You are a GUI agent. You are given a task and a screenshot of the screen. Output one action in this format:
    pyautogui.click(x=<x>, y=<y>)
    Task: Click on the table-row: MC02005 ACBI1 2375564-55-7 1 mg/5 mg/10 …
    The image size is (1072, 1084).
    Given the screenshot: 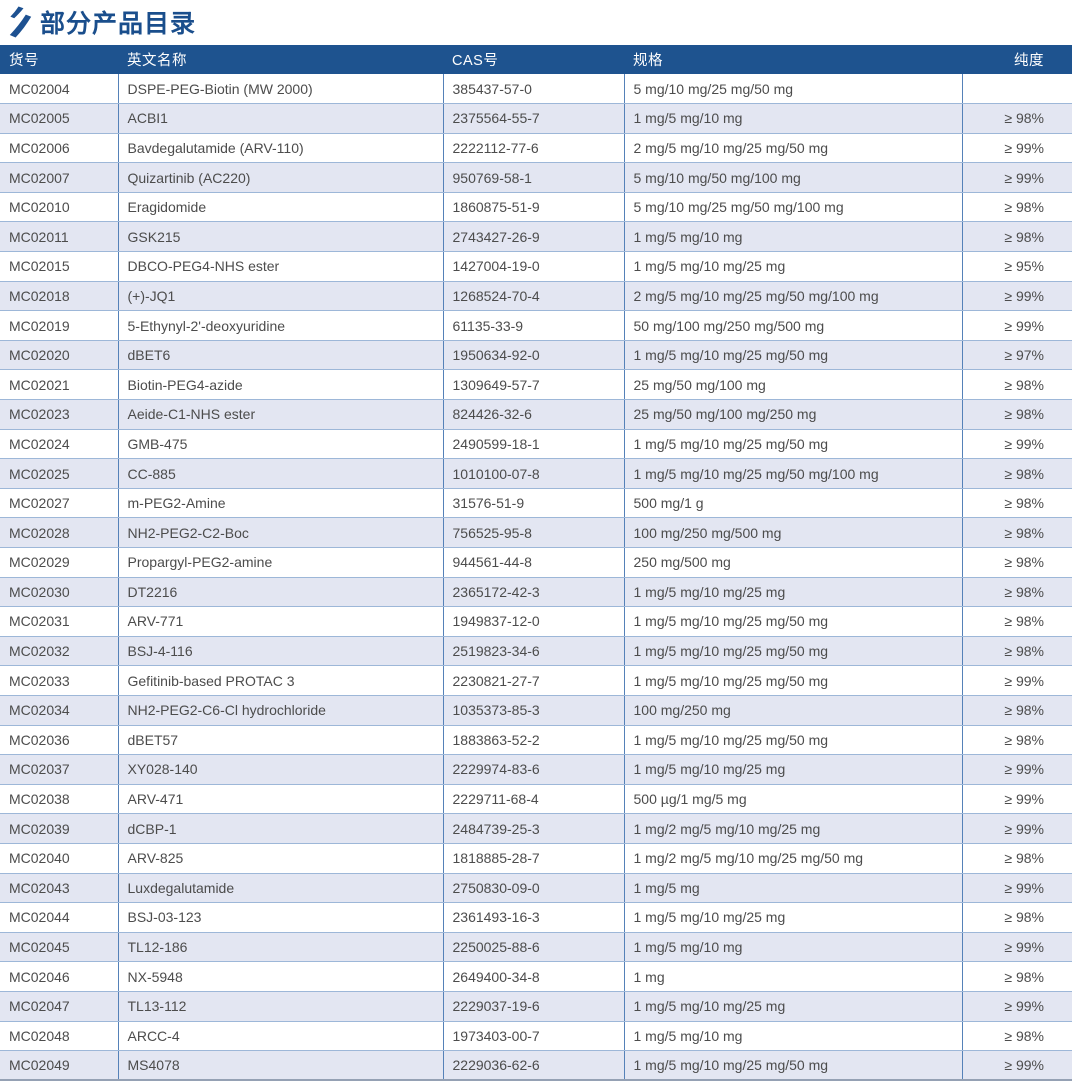 What is the action you would take?
    pyautogui.click(x=536, y=118)
    